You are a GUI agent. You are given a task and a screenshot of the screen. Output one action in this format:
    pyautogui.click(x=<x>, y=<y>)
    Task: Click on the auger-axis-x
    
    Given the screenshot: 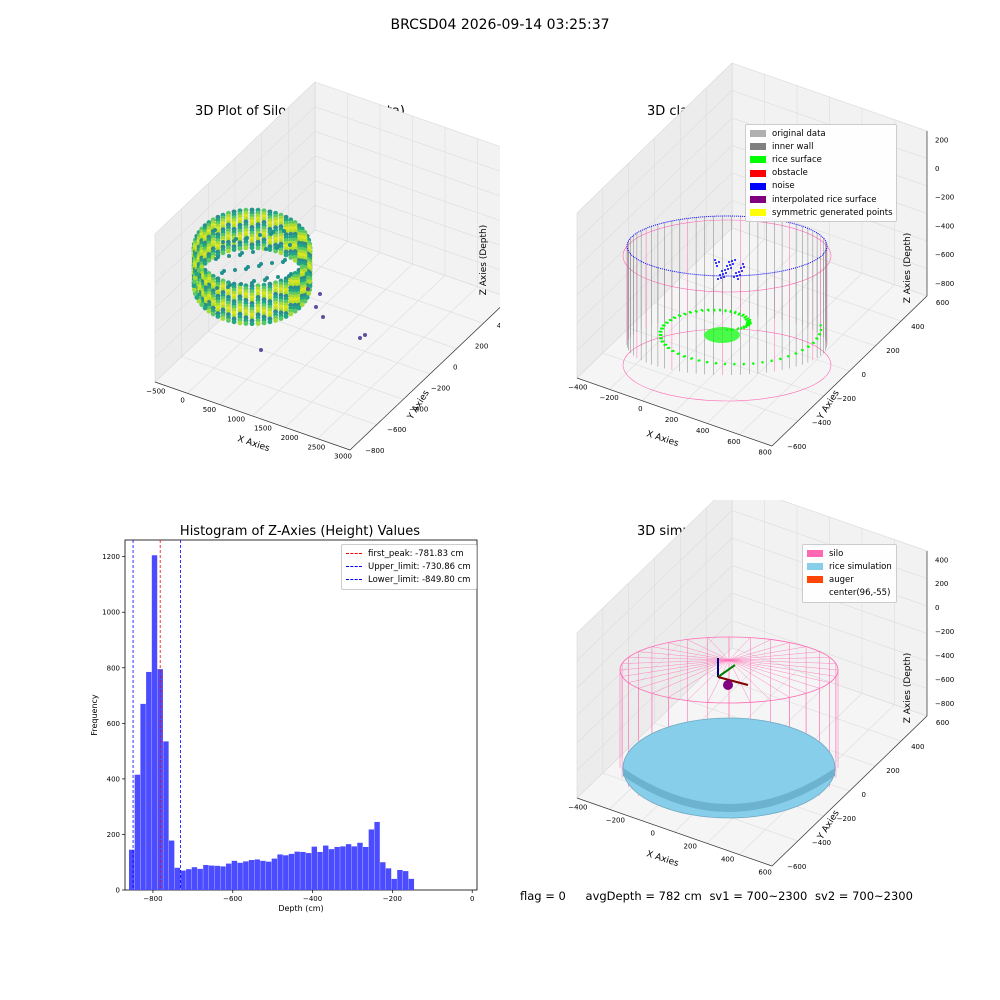 What is the action you would take?
    pyautogui.click(x=733, y=681)
    